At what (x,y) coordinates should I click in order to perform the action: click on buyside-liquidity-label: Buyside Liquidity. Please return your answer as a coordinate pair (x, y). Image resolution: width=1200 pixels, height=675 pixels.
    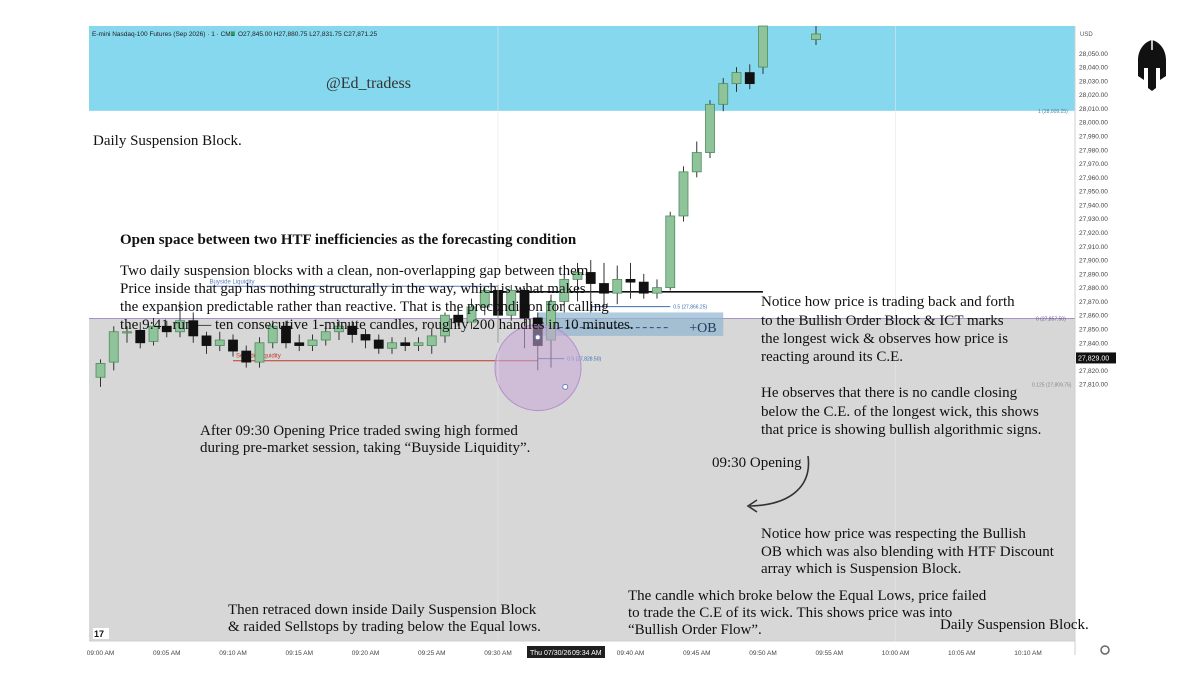
    Looking at the image, I should click on (232, 282).